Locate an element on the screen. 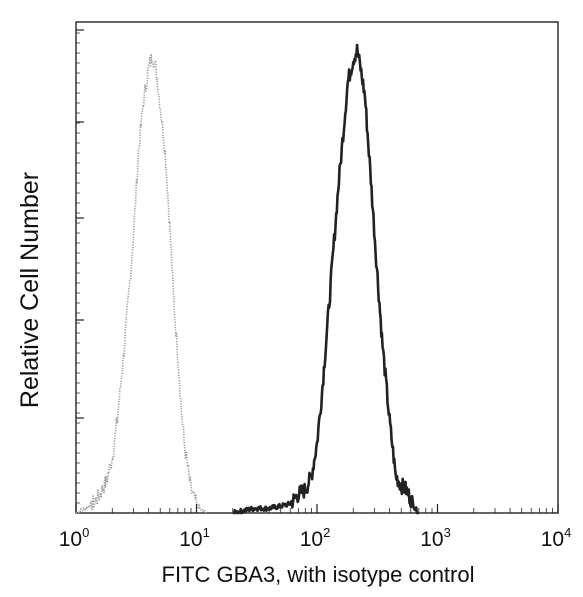 Image resolution: width=583 pixels, height=597 pixels. y-axis-label: Relative Cell Number is located at coordinates (30, 290).